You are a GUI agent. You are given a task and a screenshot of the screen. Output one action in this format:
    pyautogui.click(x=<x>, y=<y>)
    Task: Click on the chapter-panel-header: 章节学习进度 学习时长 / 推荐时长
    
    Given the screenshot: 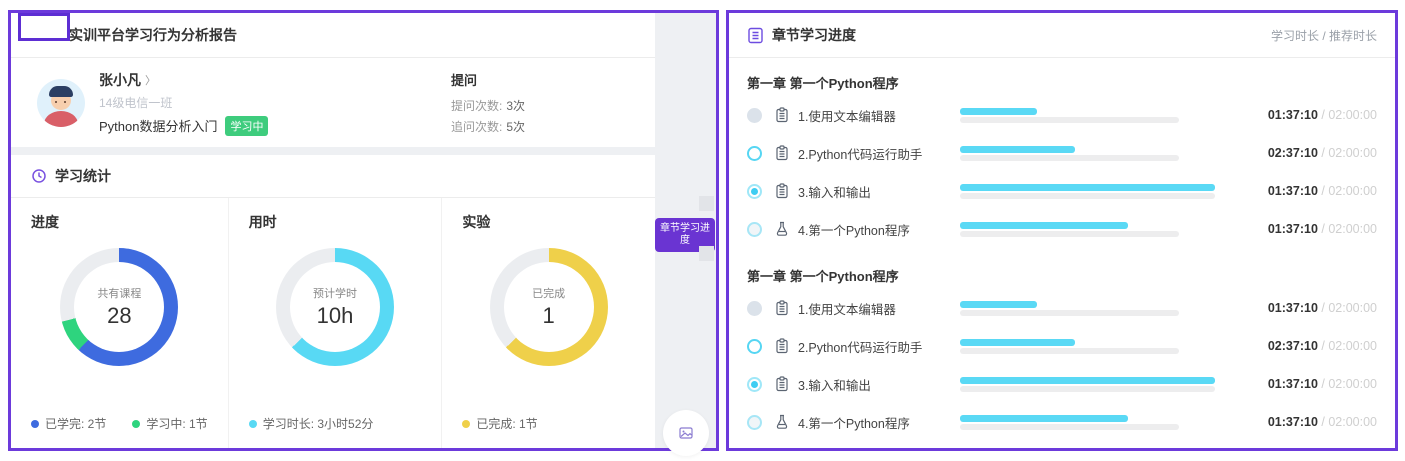 What is the action you would take?
    pyautogui.click(x=1062, y=35)
    